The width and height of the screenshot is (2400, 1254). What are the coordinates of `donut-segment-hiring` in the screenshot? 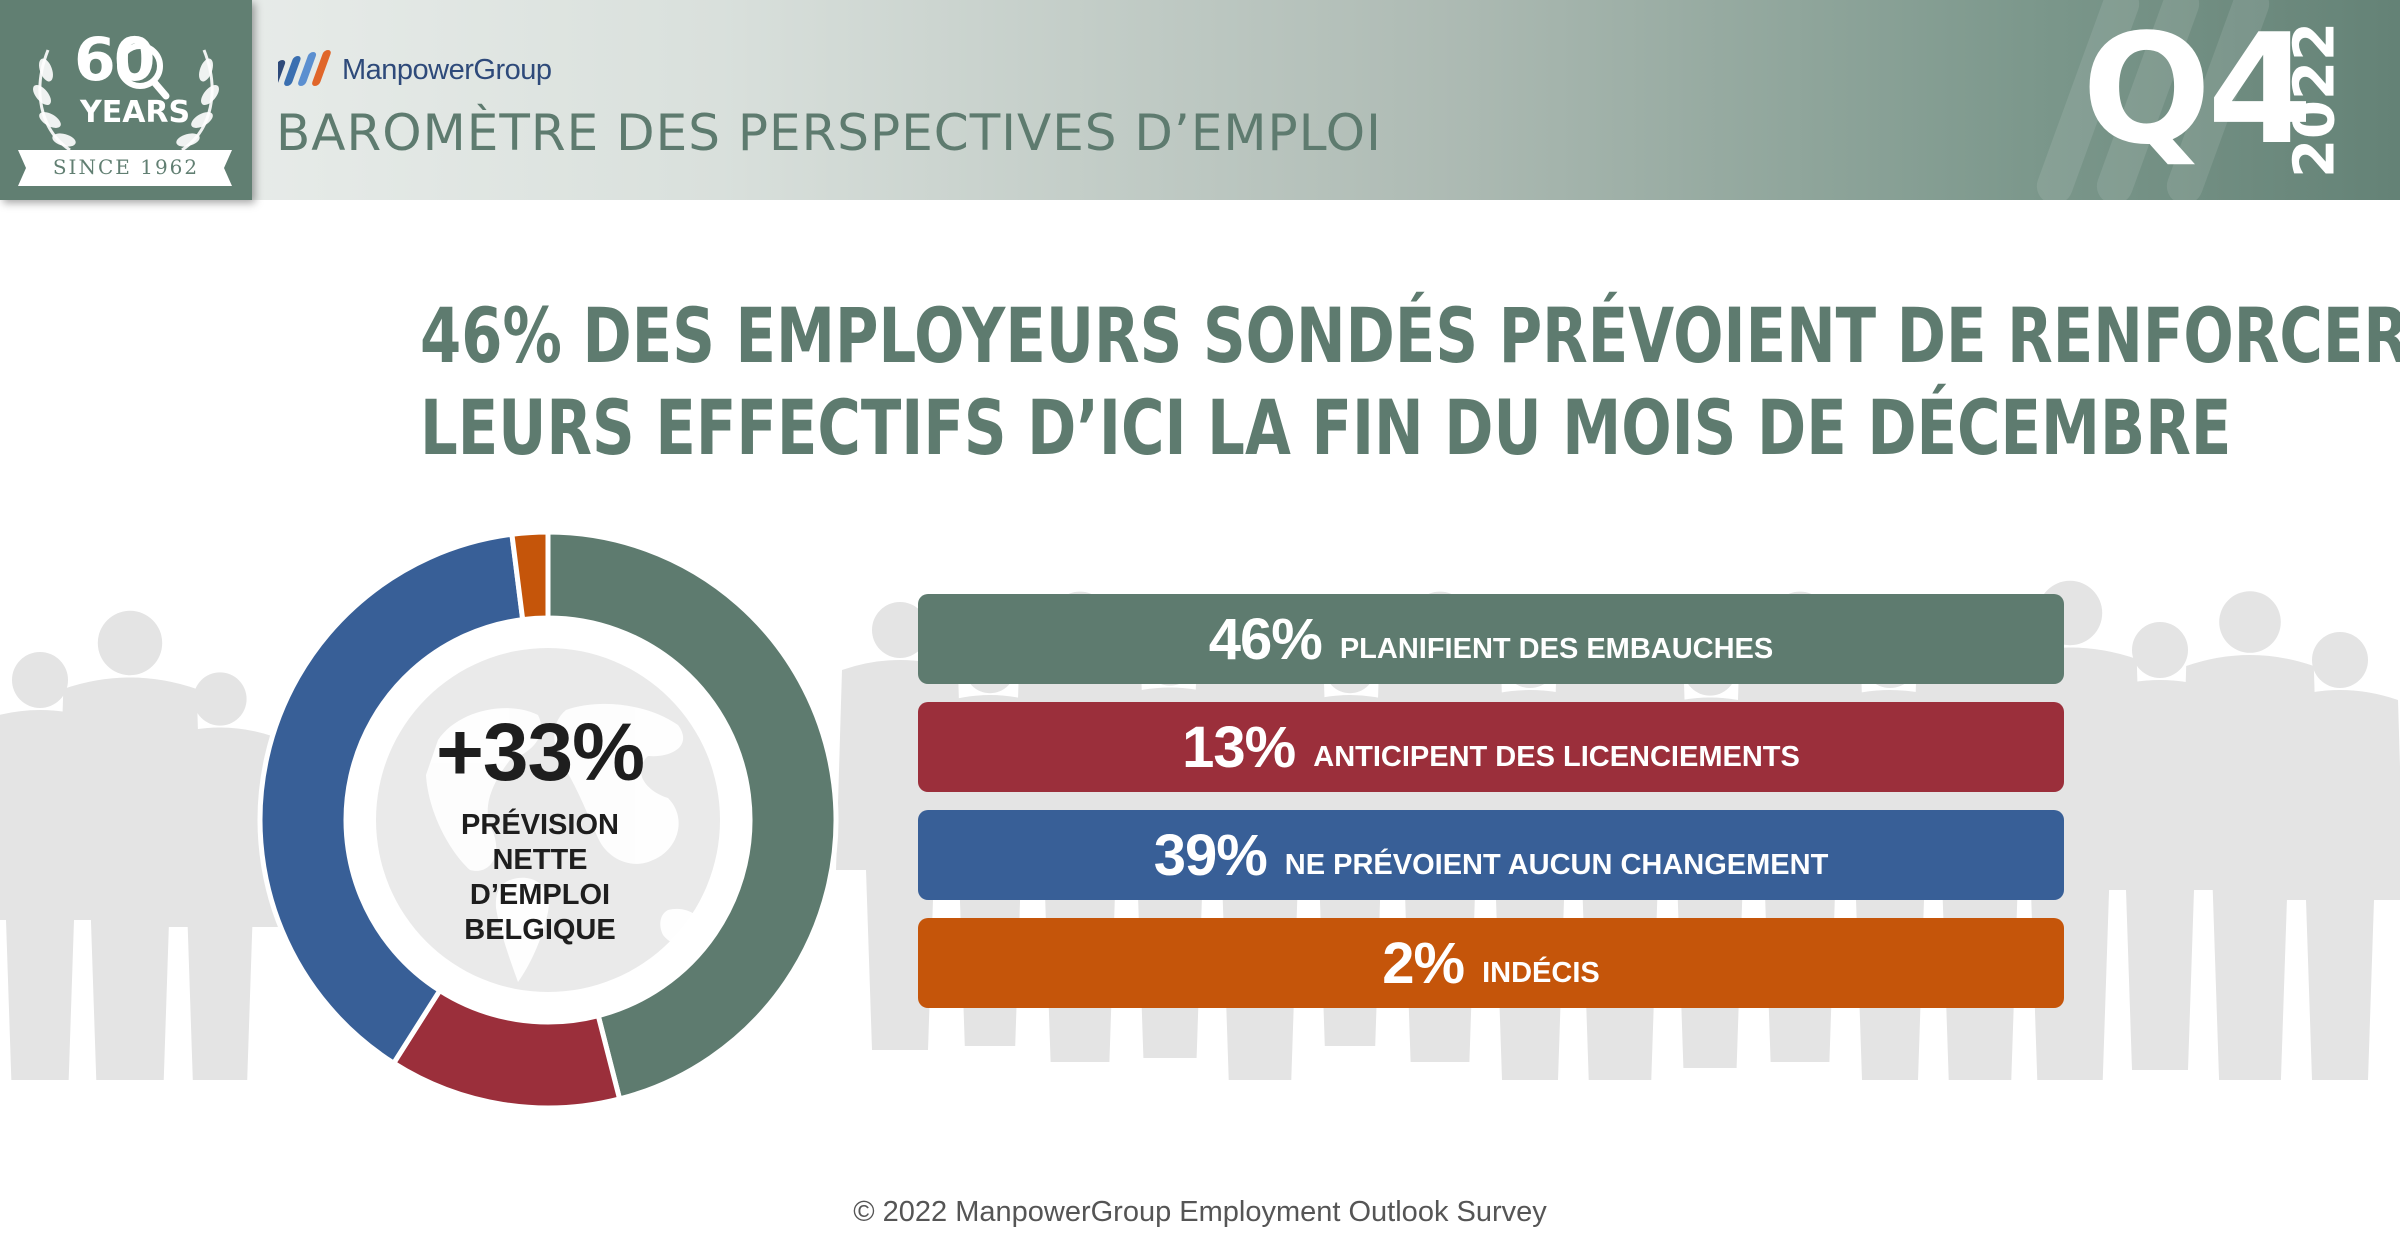 It's located at (692, 815).